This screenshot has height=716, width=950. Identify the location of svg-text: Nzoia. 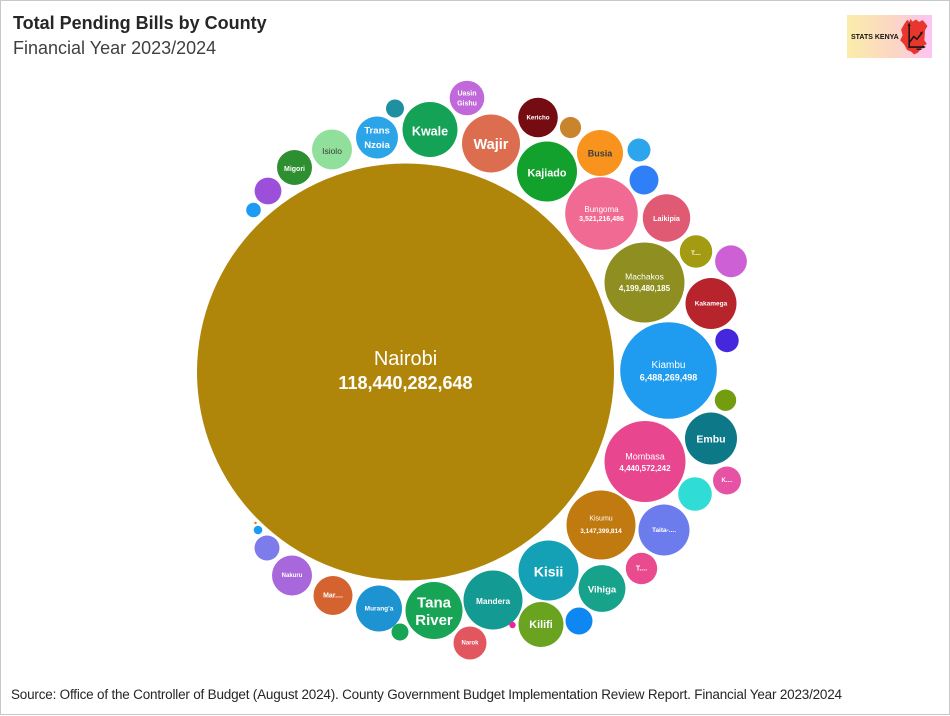
(377, 145).